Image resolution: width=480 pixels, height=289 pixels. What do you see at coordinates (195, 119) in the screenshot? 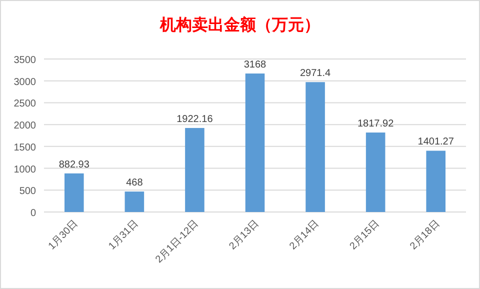
I see `data-label: 1922.16` at bounding box center [195, 119].